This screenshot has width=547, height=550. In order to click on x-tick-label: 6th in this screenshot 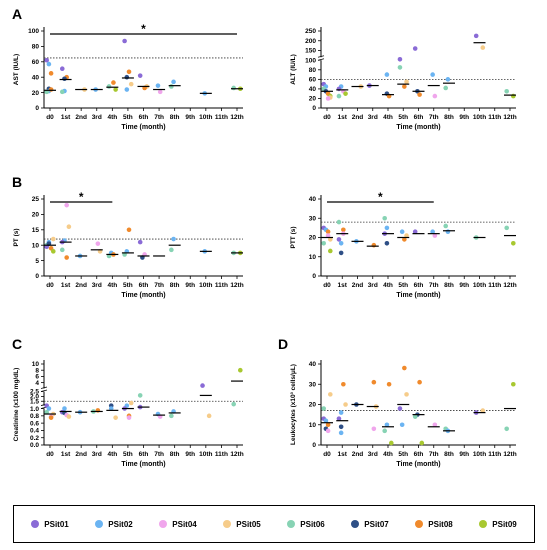, I will do `click(144, 454)`.